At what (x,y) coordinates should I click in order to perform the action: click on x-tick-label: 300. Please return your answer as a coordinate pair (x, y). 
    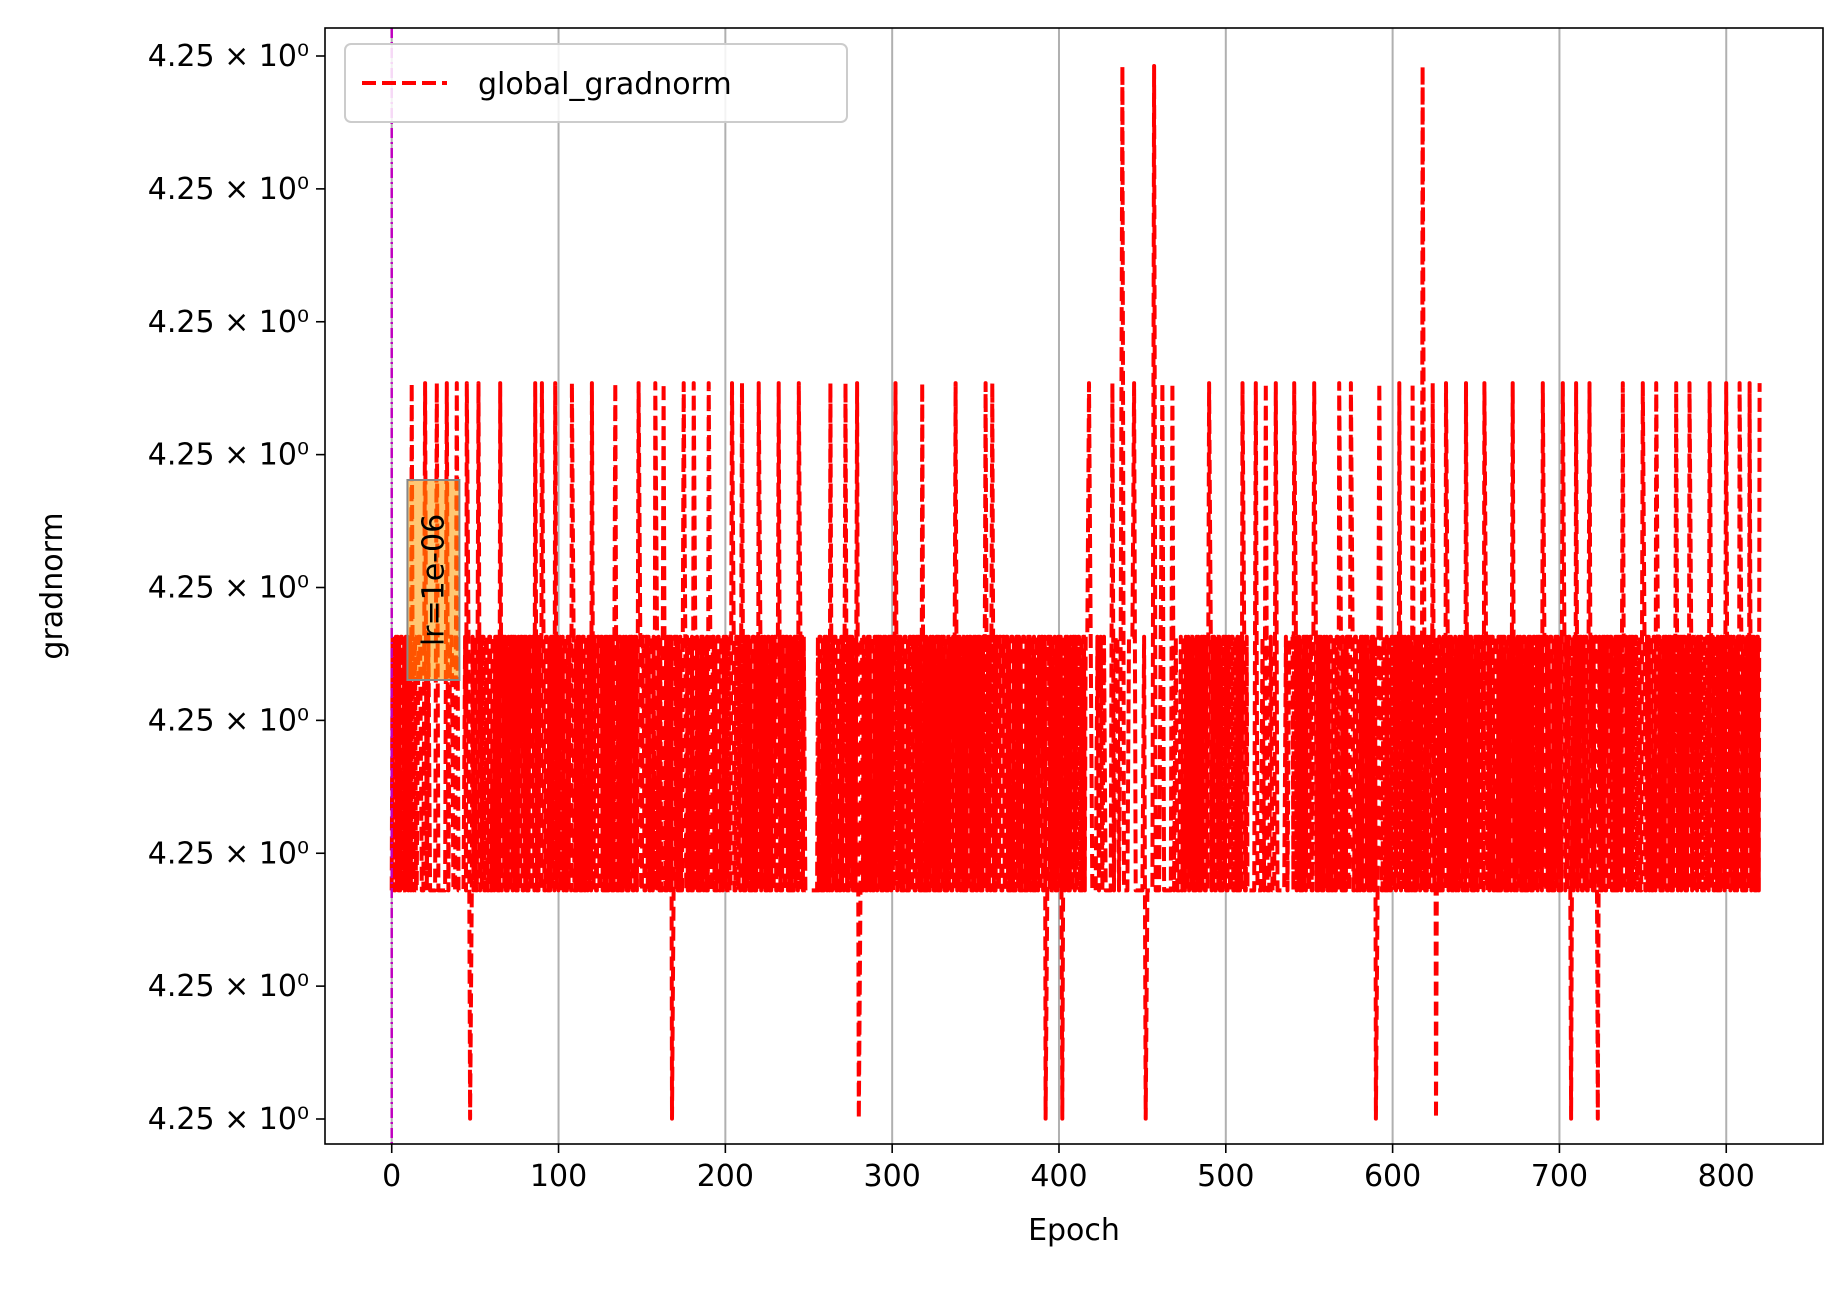
    Looking at the image, I should click on (892, 1176).